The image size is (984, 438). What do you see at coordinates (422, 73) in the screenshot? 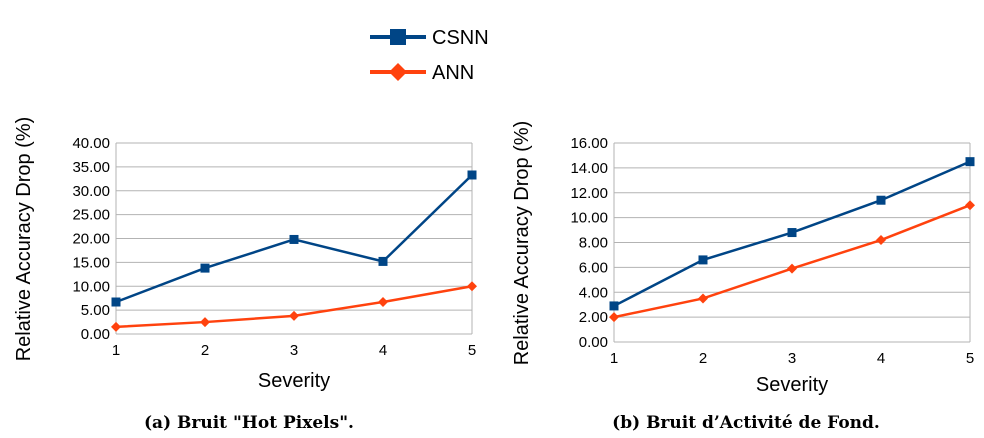
I see `legend-entry-ann: ANN` at bounding box center [422, 73].